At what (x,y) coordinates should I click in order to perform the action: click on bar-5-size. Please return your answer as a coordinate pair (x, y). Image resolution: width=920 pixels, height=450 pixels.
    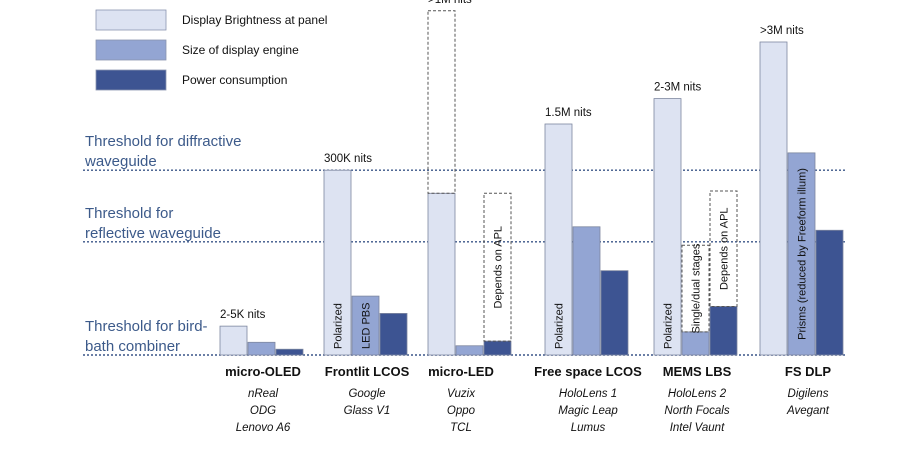
    Looking at the image, I should click on (801, 254).